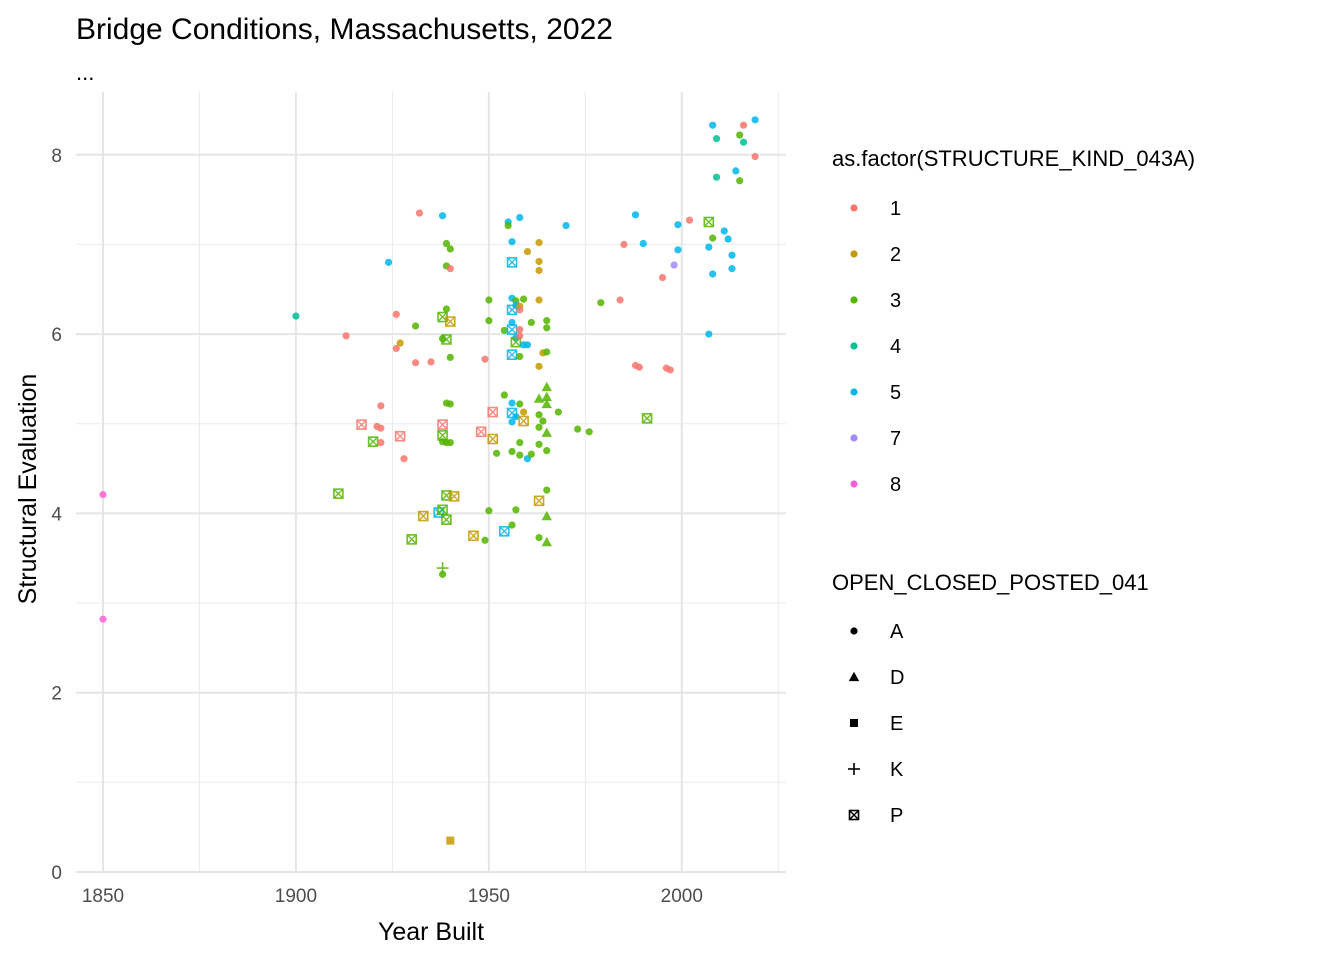 The image size is (1344, 960). I want to click on y-tick-label: 2, so click(56, 694).